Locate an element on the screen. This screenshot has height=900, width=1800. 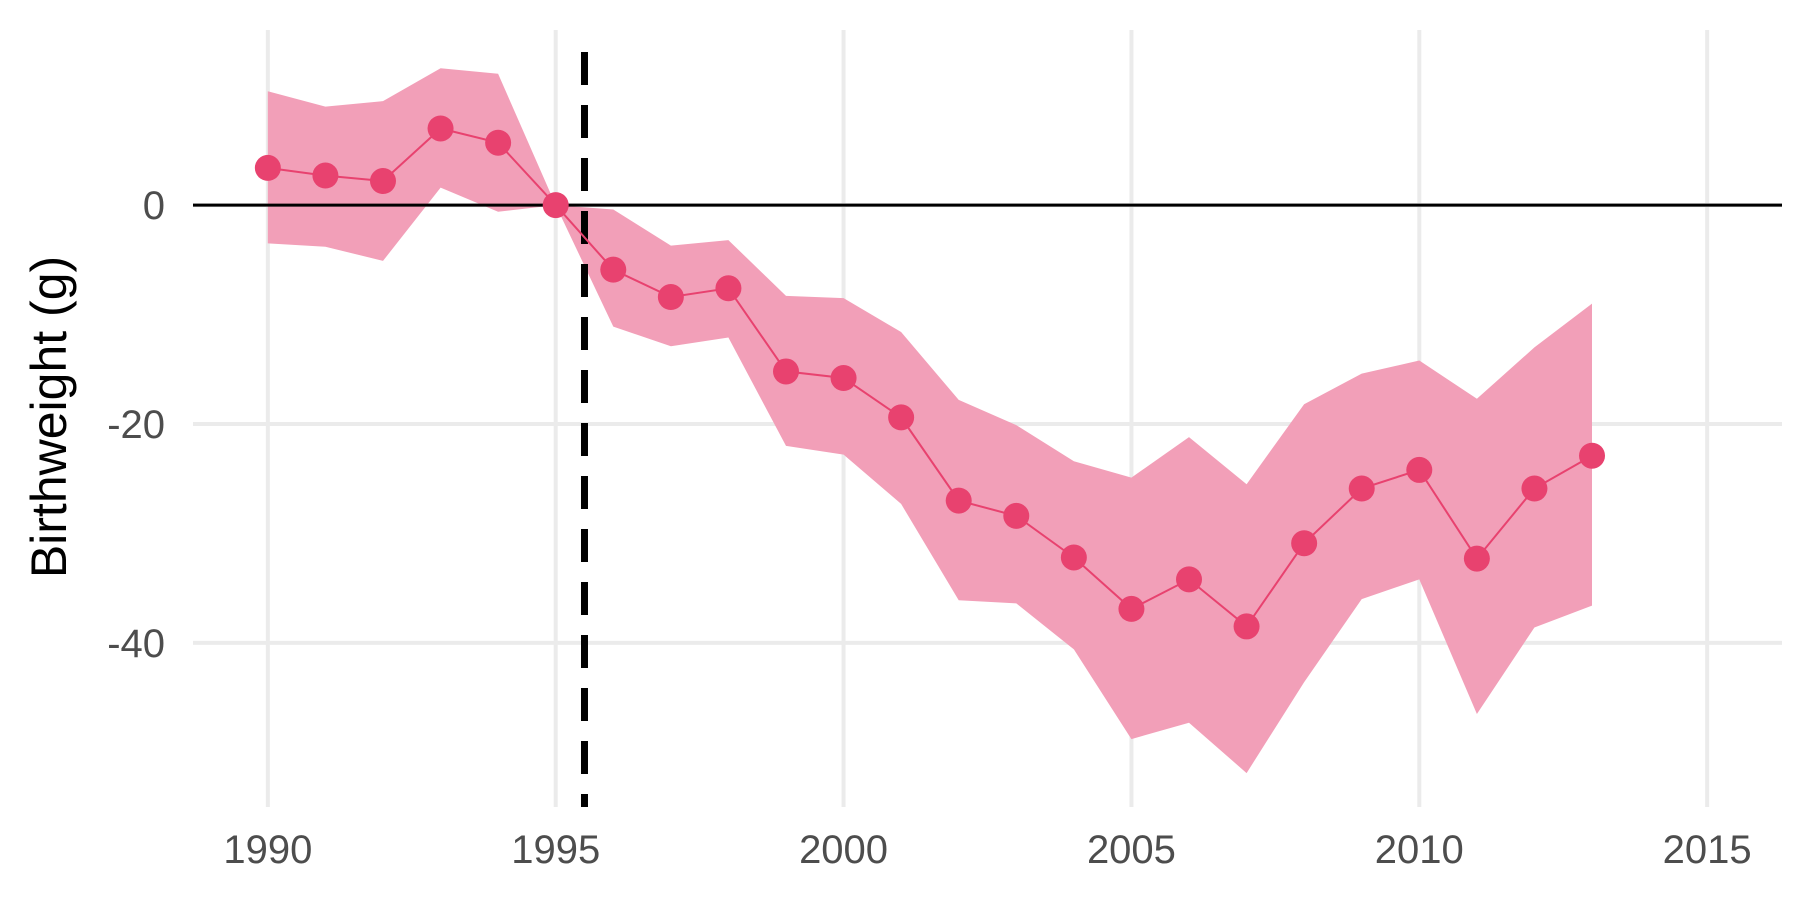
x-tick-label: 2015 is located at coordinates (1707, 850).